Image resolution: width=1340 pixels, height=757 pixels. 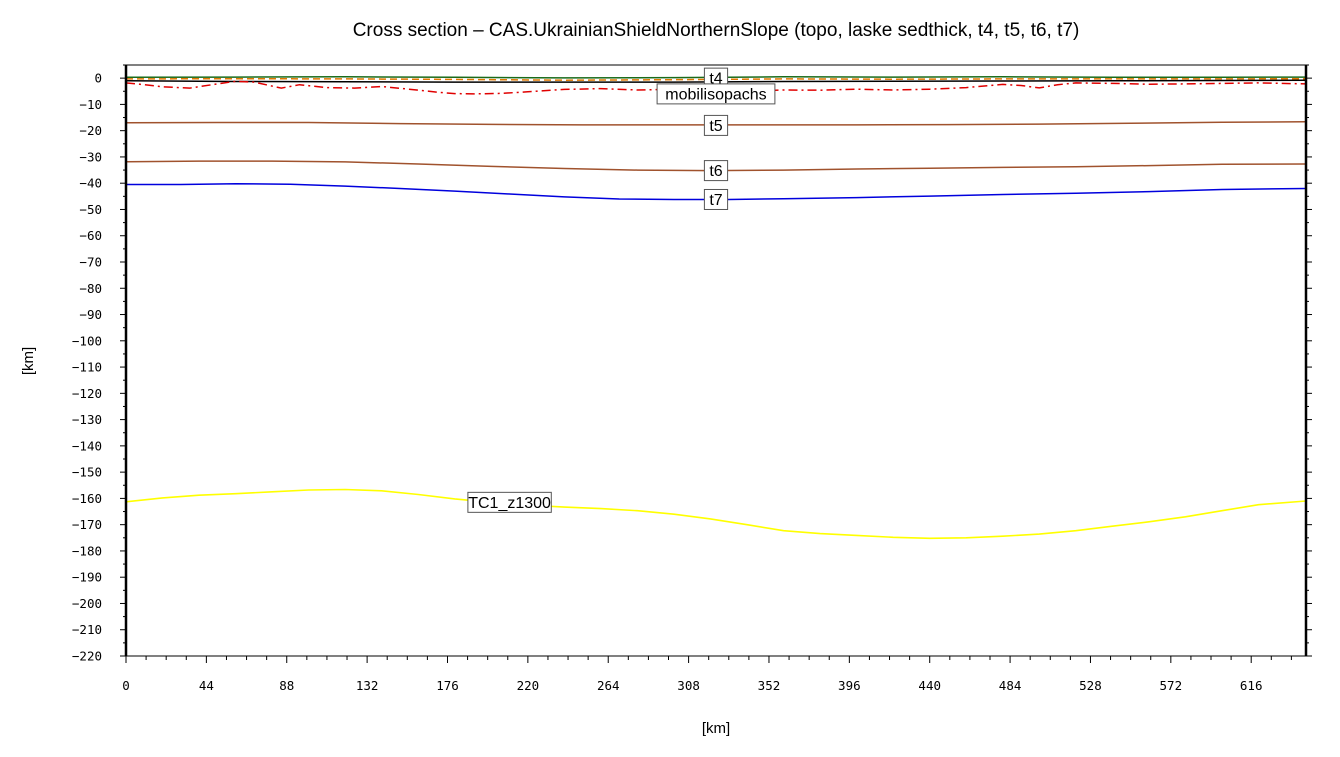 I want to click on label-text: t5, so click(x=715, y=126).